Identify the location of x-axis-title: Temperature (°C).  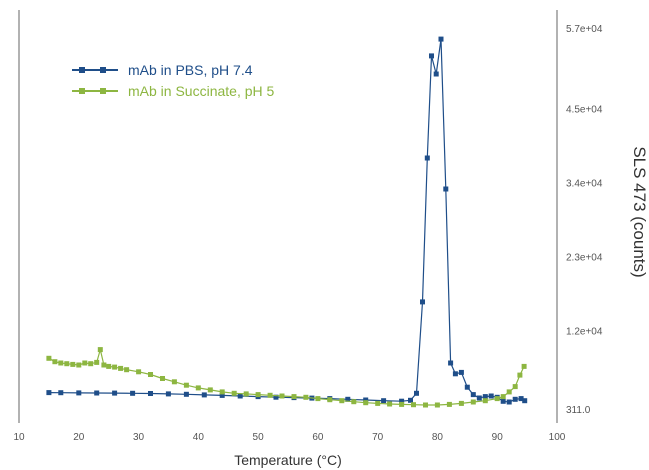
(288, 460).